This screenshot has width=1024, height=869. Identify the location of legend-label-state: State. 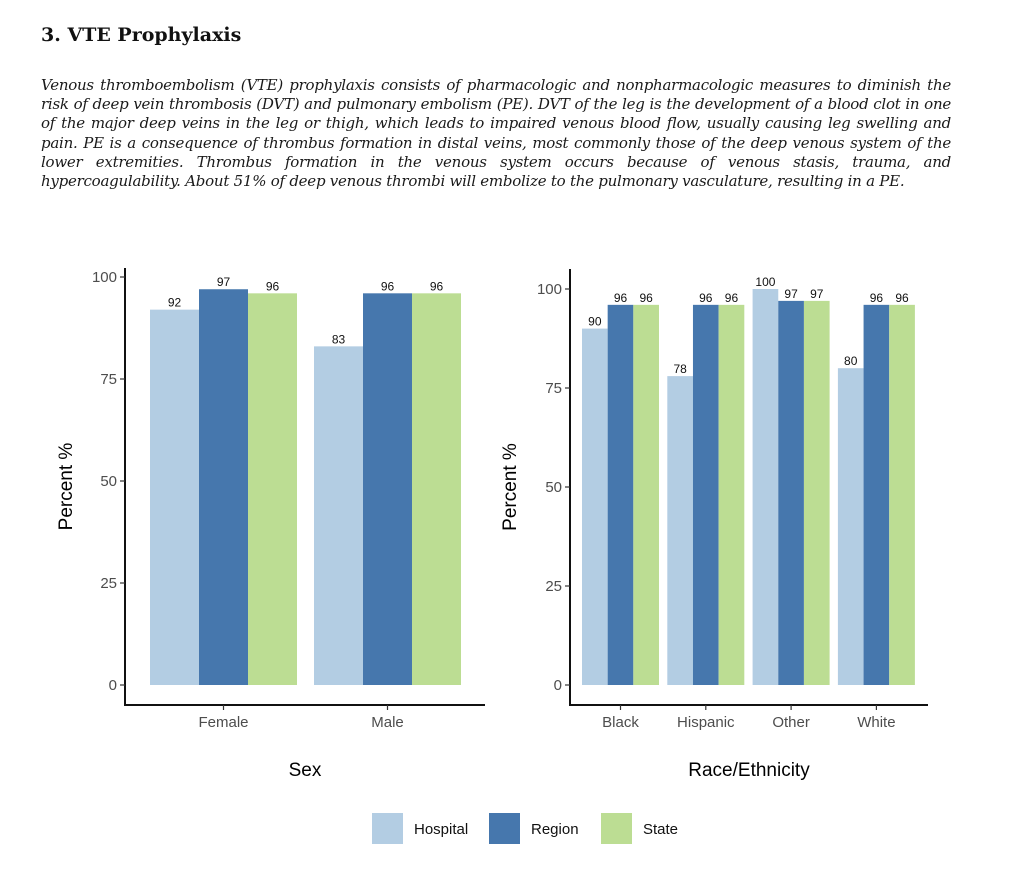
(660, 829).